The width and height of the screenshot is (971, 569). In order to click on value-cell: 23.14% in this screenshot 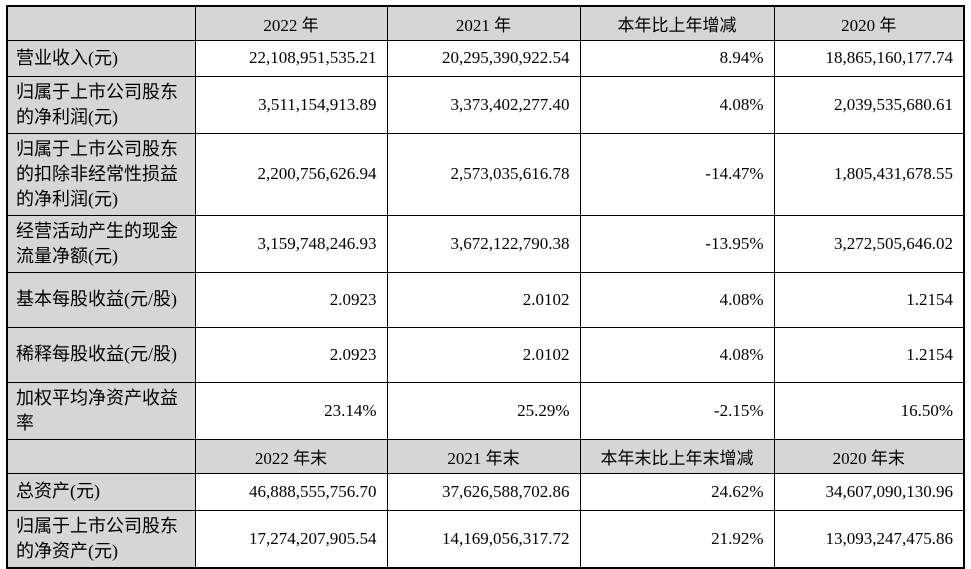, I will do `click(291, 410)`.